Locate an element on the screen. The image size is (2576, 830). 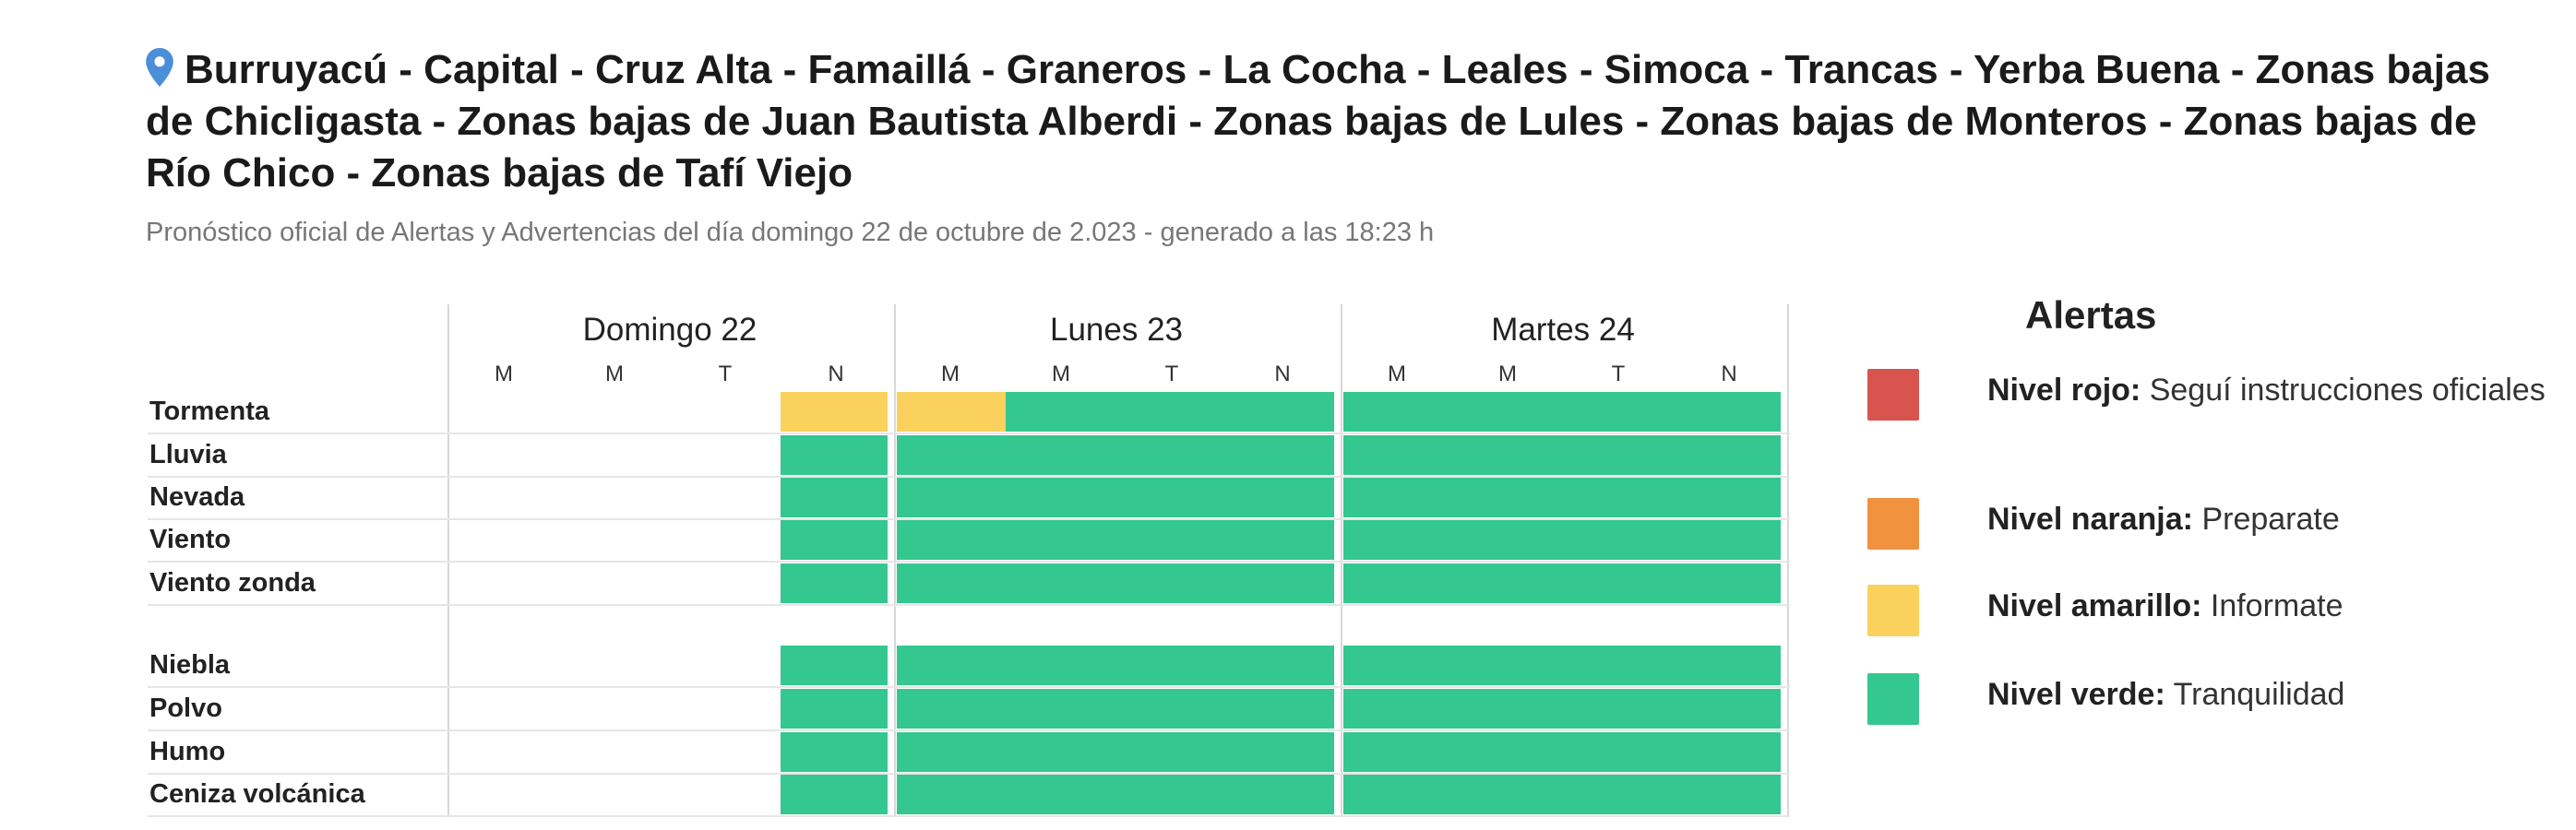
hazard-label: Niebla is located at coordinates (190, 665).